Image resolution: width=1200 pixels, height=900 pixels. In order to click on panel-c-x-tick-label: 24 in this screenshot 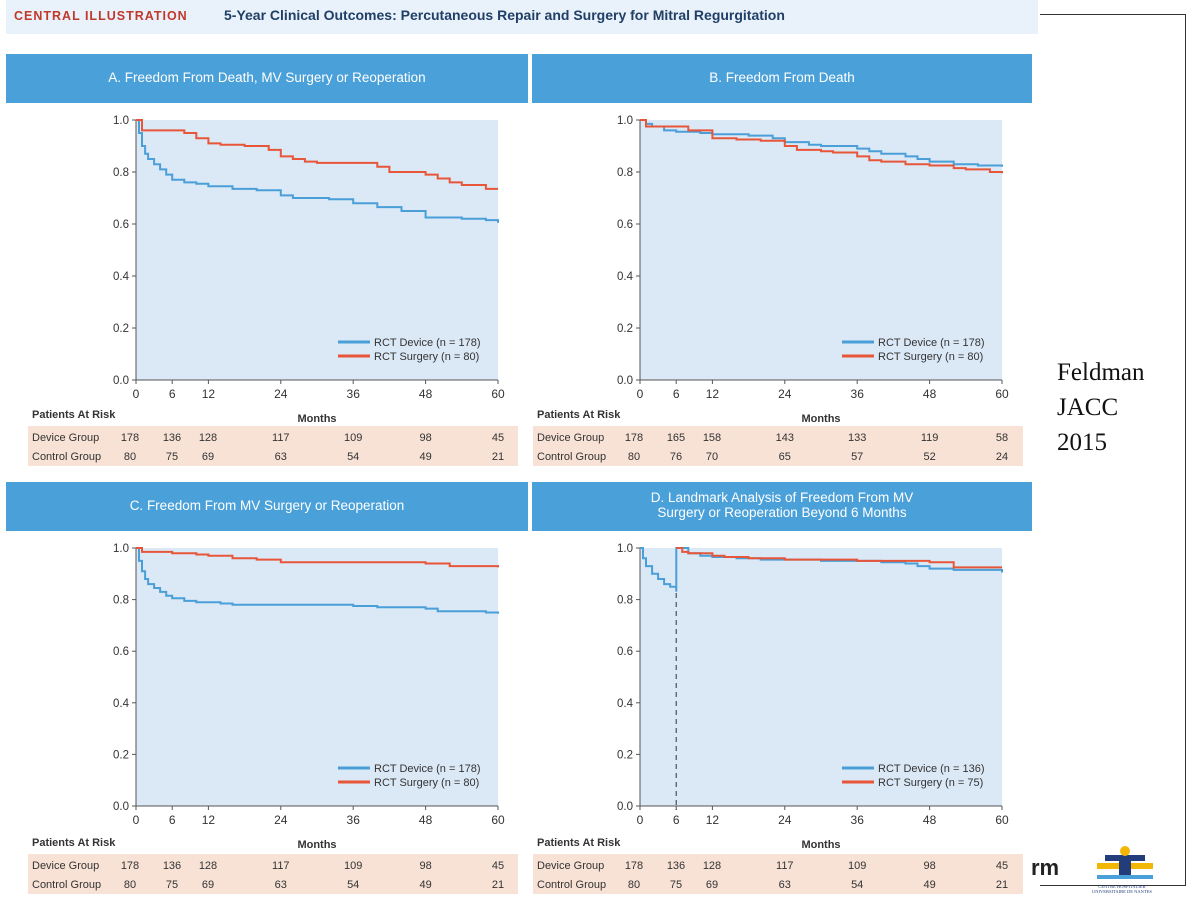, I will do `click(281, 820)`.